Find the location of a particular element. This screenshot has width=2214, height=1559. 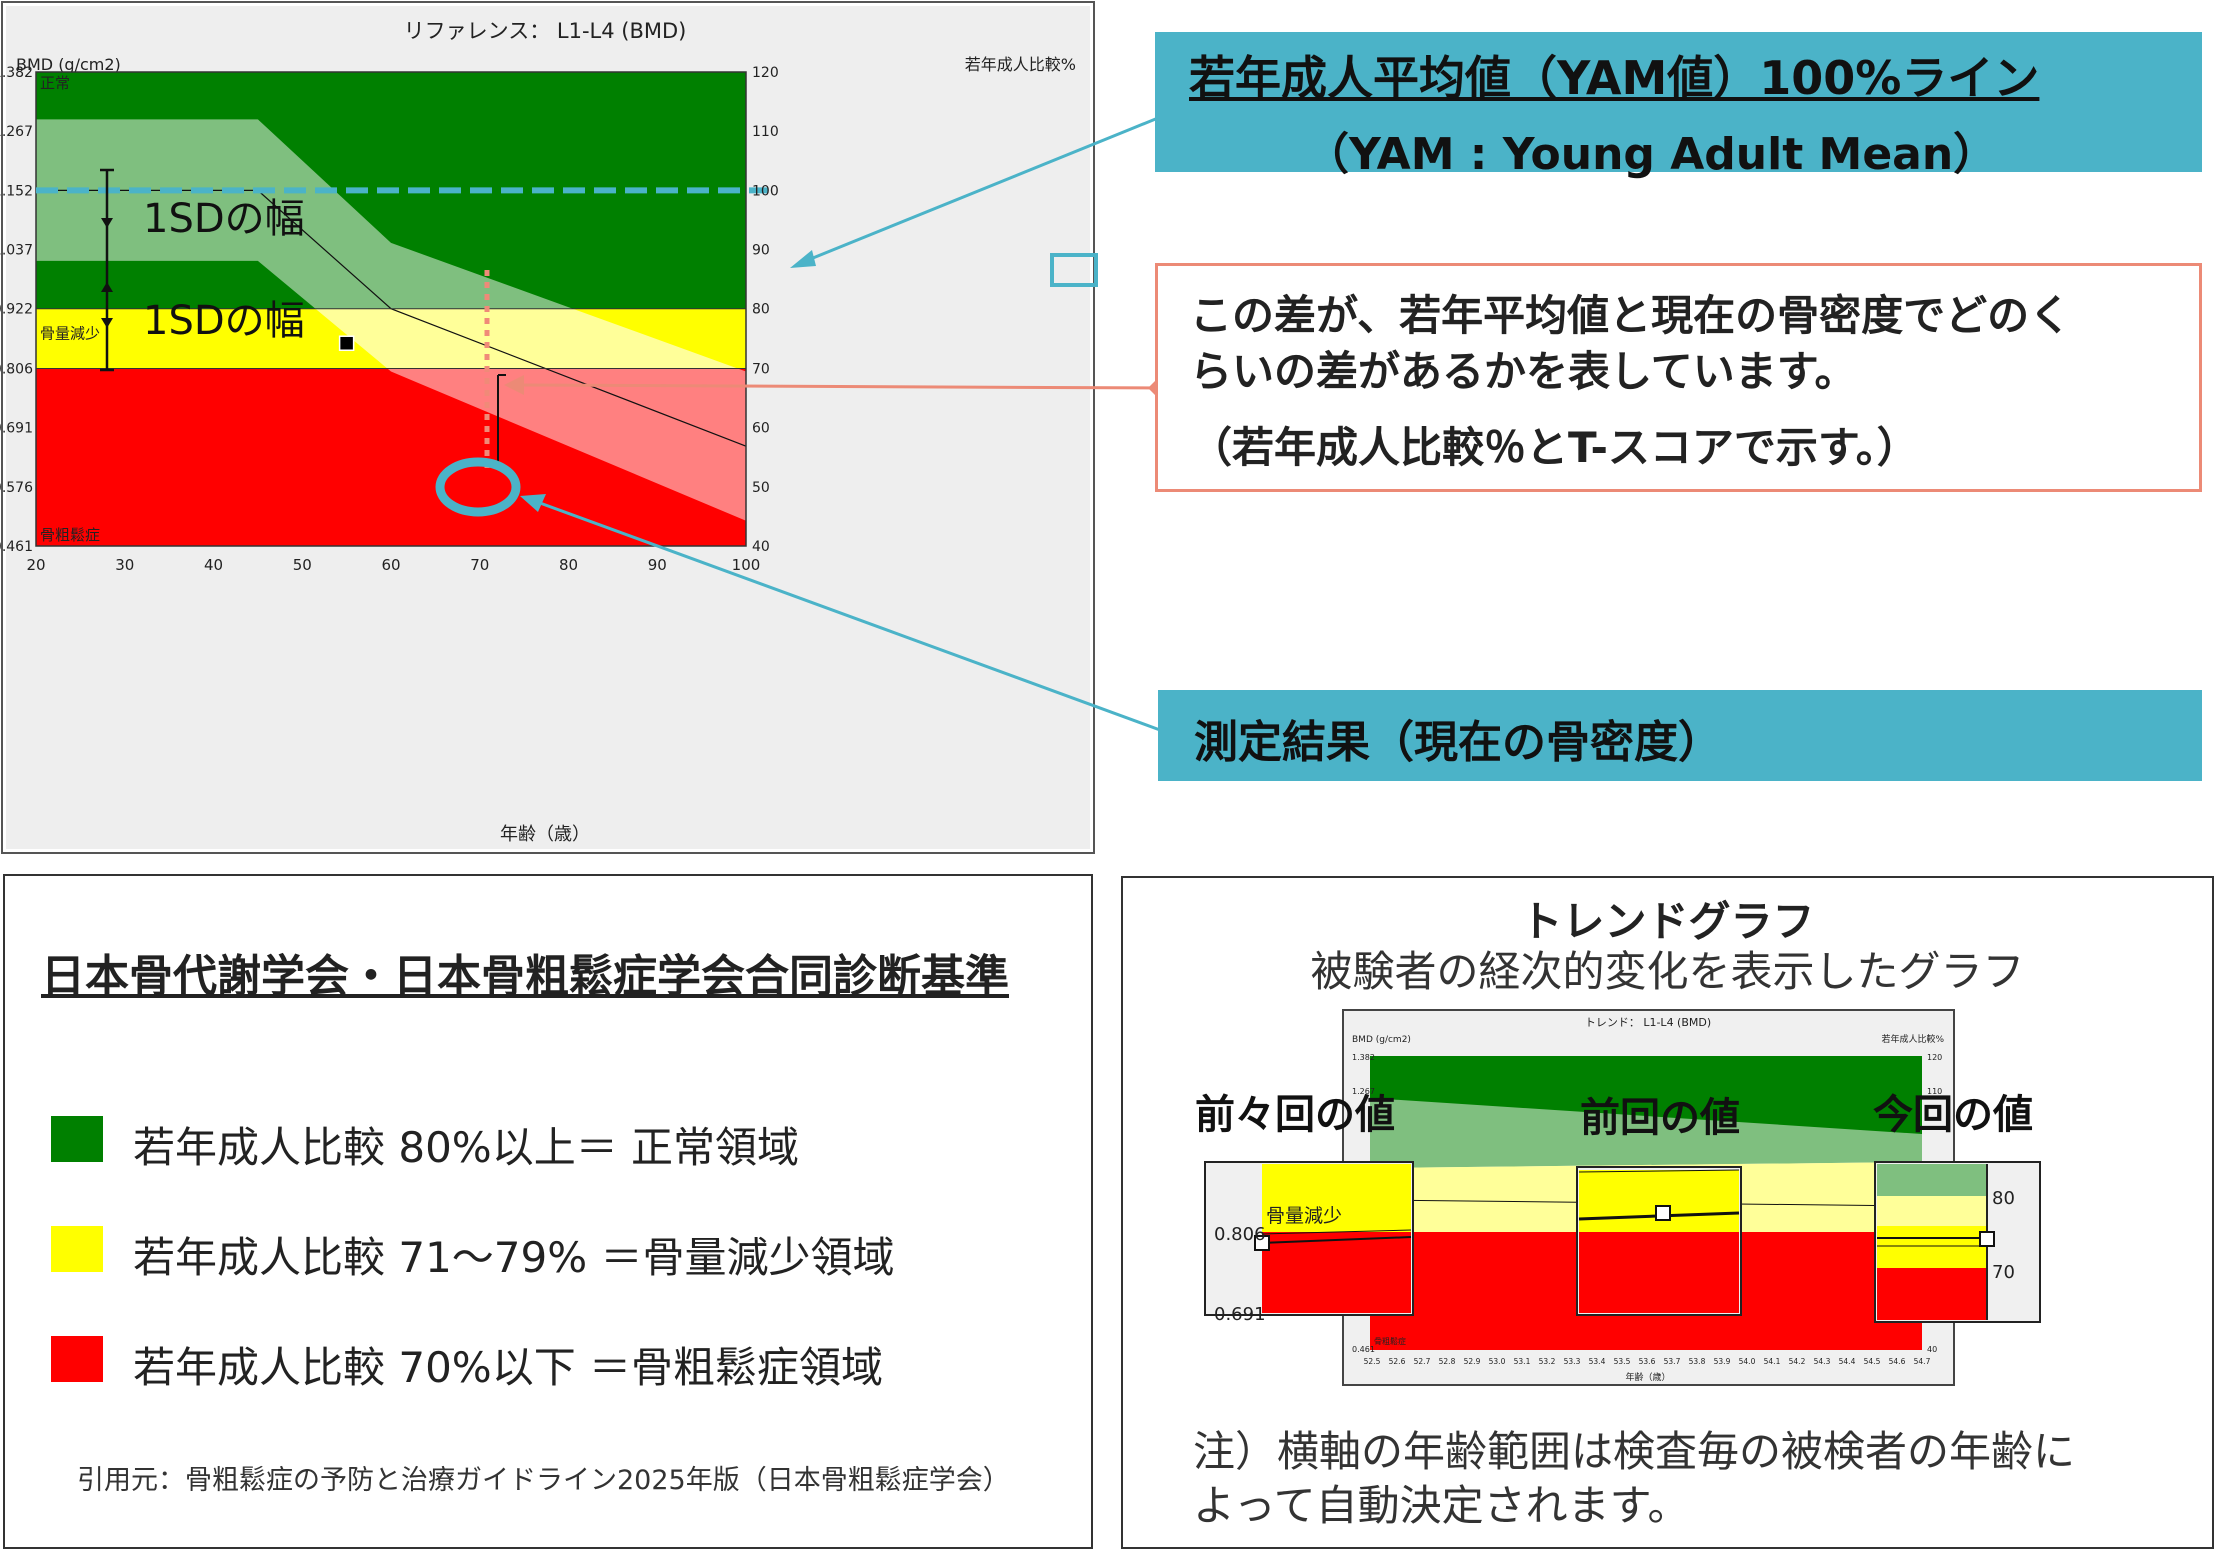

trend-x-tick-label: 52.9 is located at coordinates (1472, 1361).